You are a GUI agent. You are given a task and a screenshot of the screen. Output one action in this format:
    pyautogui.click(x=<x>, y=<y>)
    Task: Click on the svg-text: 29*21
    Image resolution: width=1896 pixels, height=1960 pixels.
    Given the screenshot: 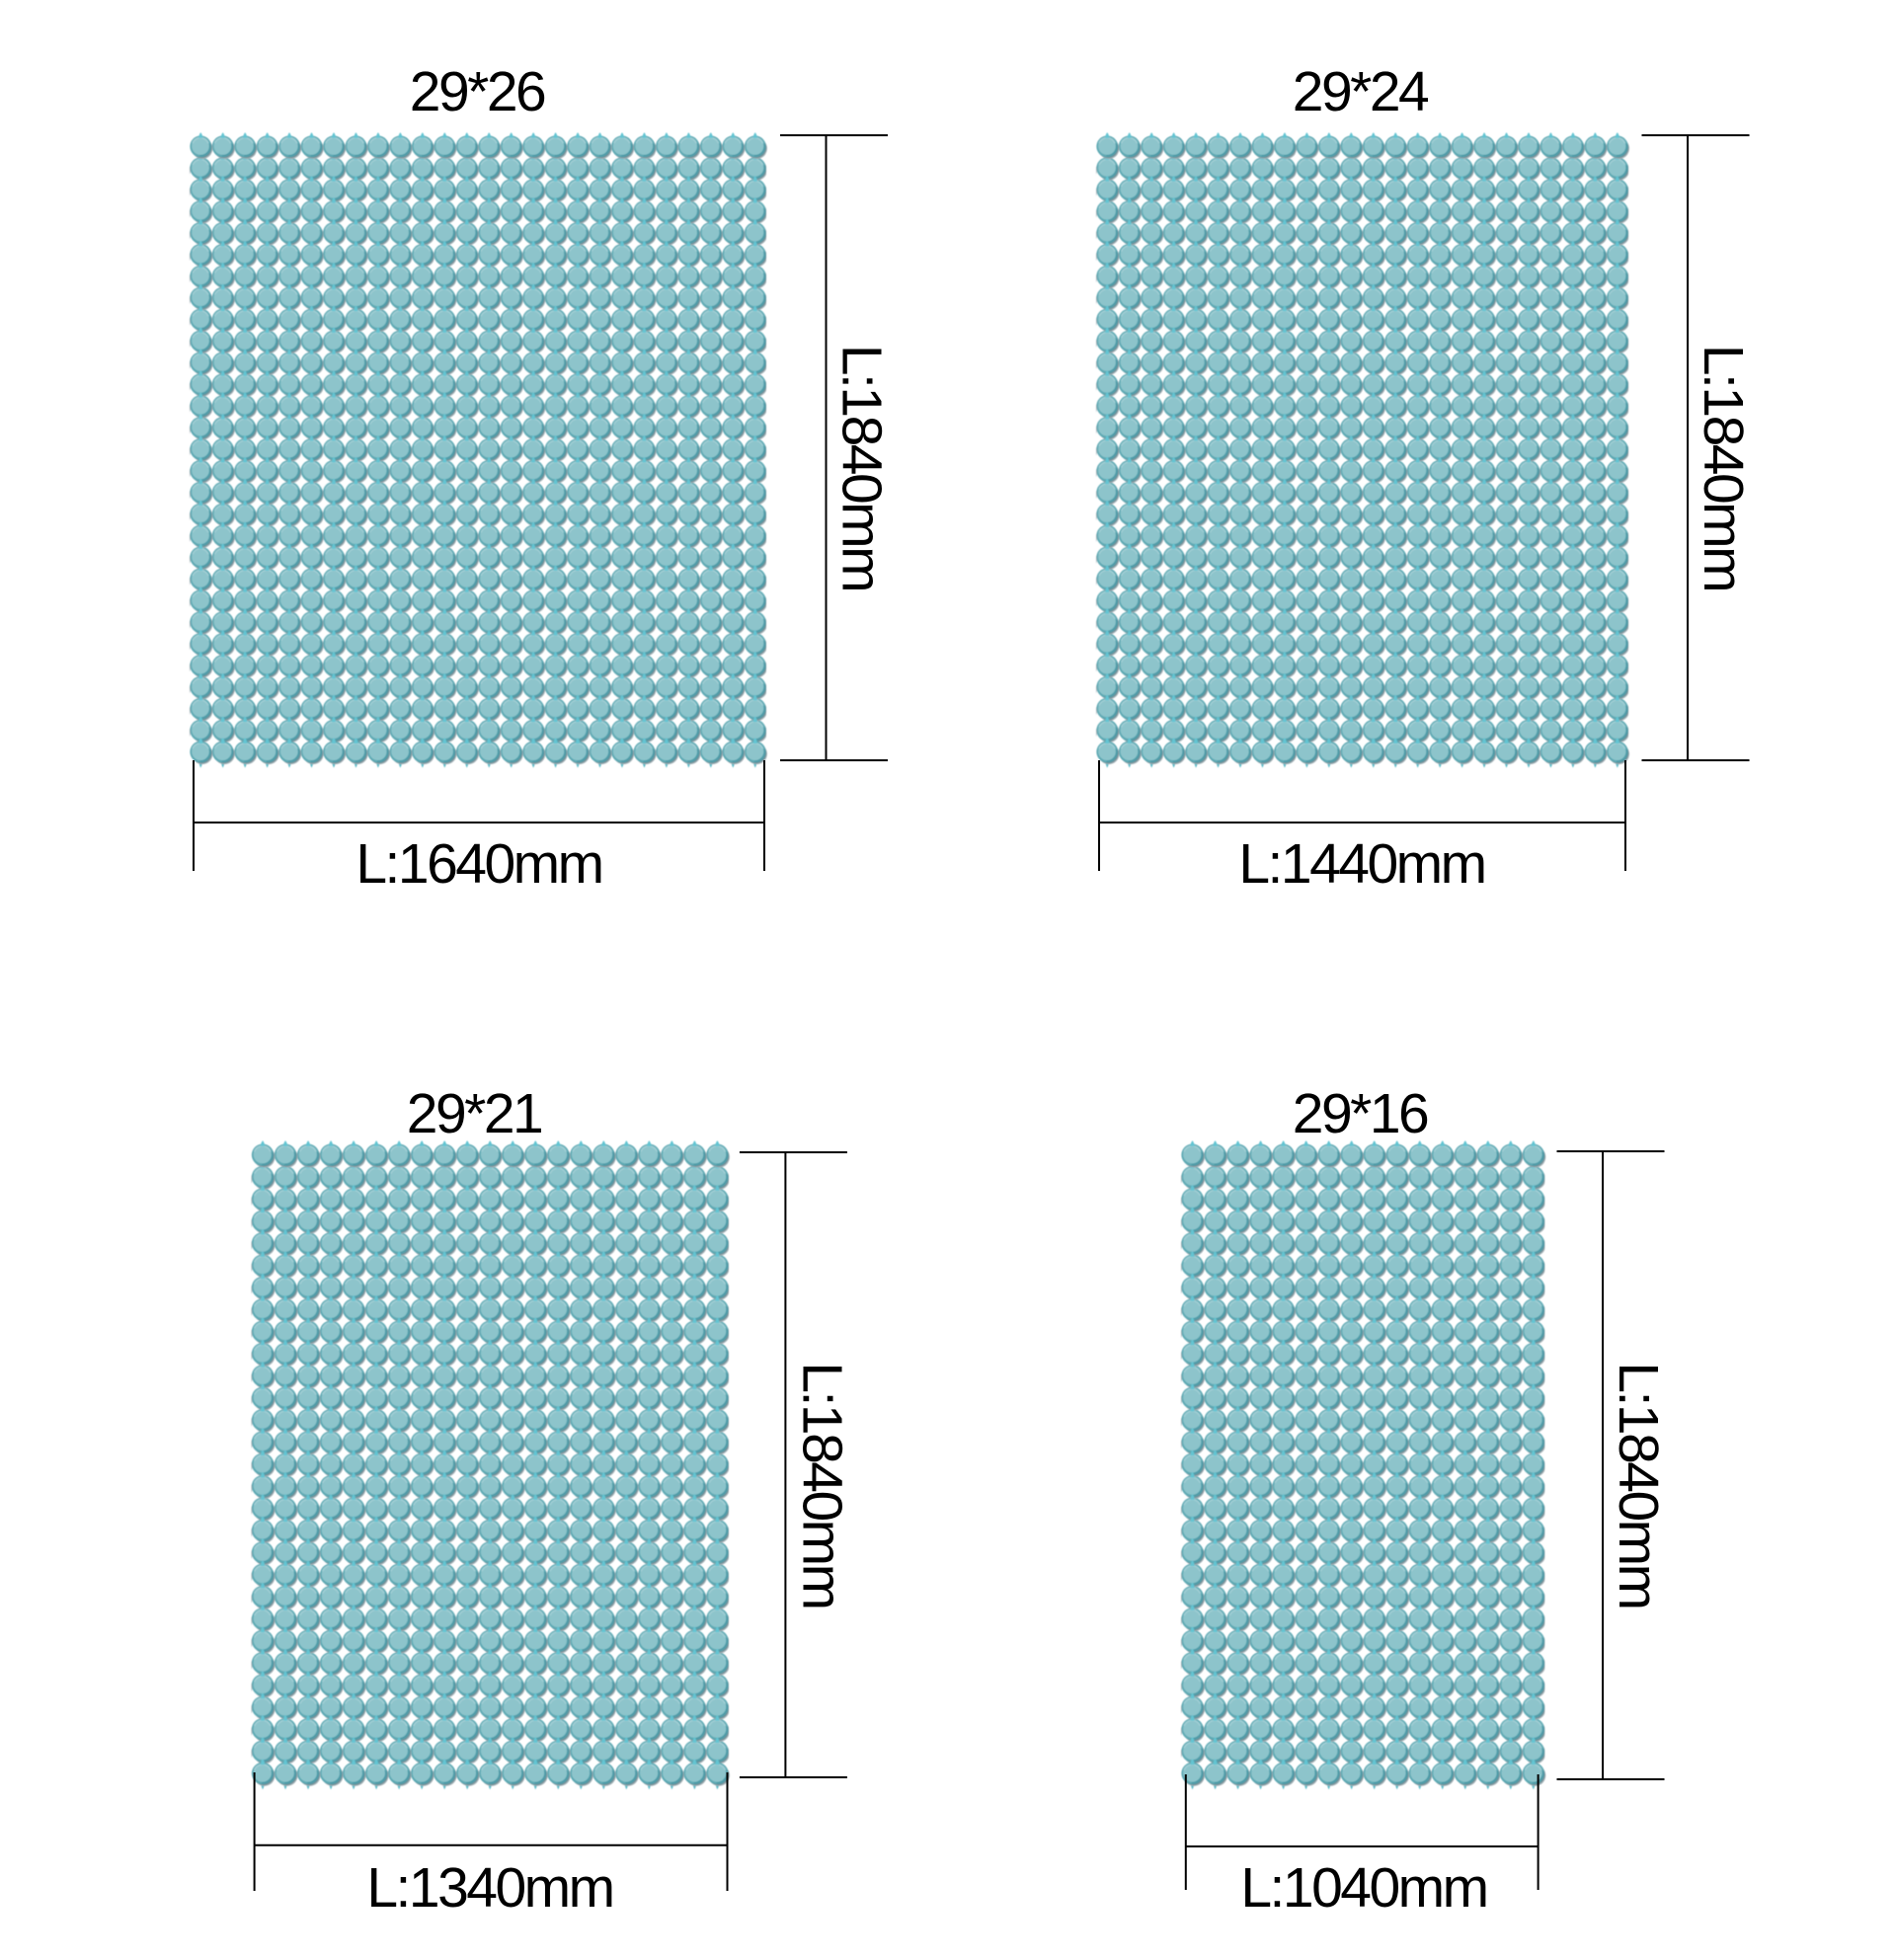 What is the action you would take?
    pyautogui.click(x=475, y=1113)
    